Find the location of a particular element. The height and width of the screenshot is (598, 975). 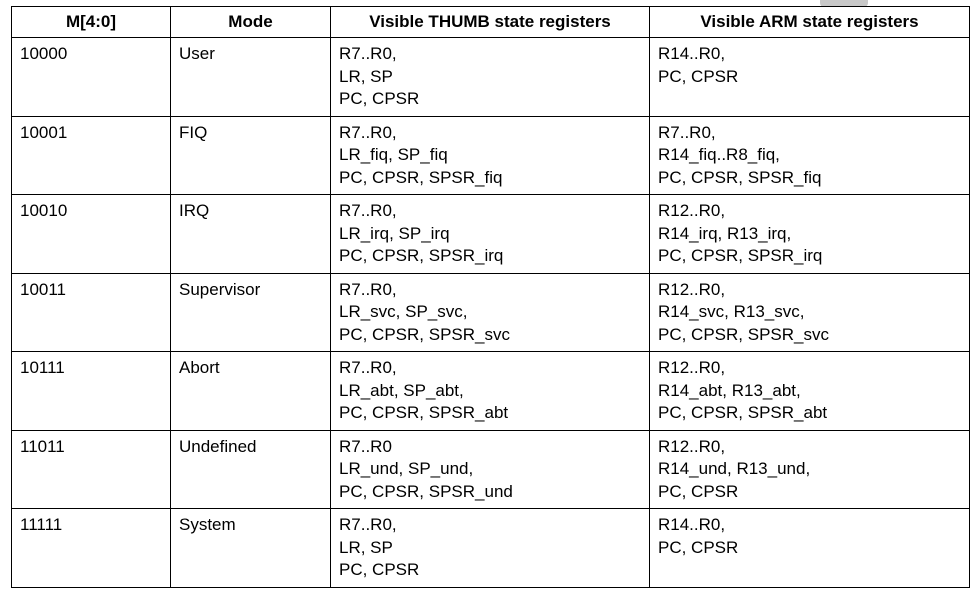

mode-cell: Abort is located at coordinates (250, 391).